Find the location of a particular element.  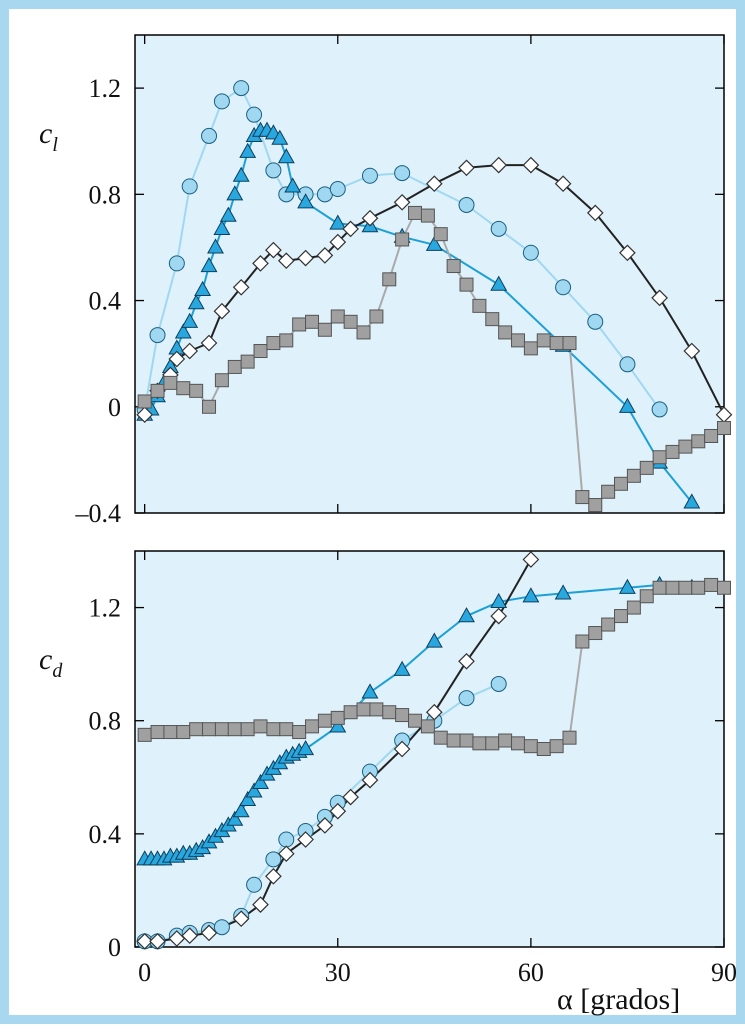

cl-ytick-label: 0.4 is located at coordinates (105, 301).